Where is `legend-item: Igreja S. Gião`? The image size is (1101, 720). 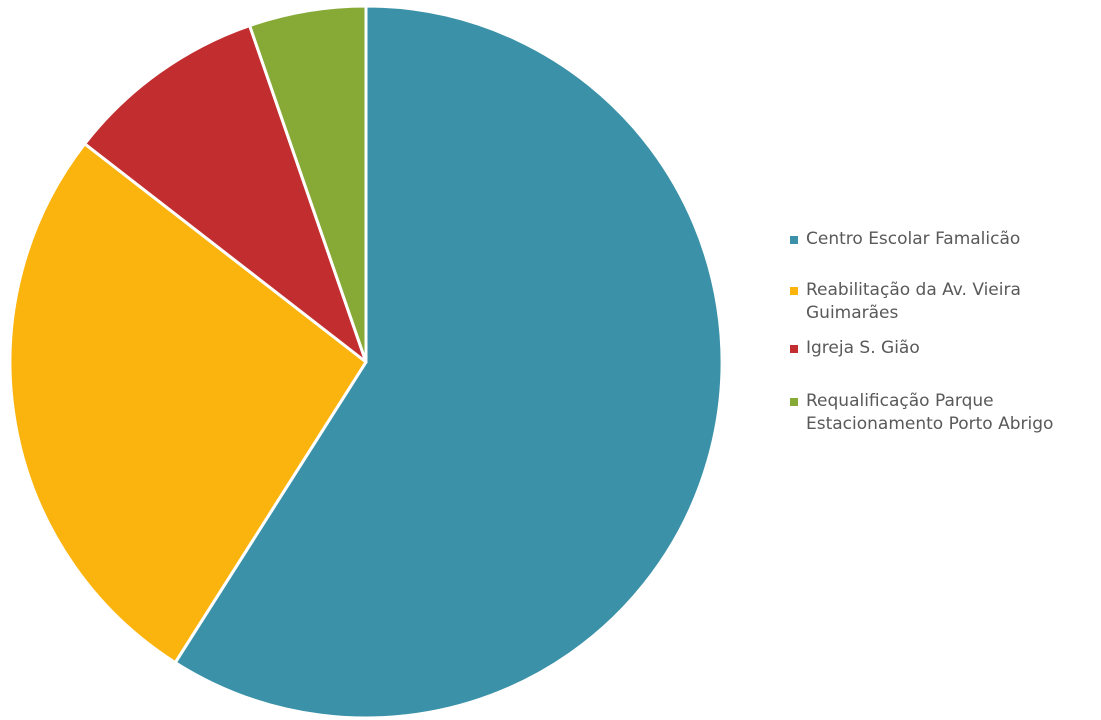
legend-item: Igreja S. Gião is located at coordinates (942, 348).